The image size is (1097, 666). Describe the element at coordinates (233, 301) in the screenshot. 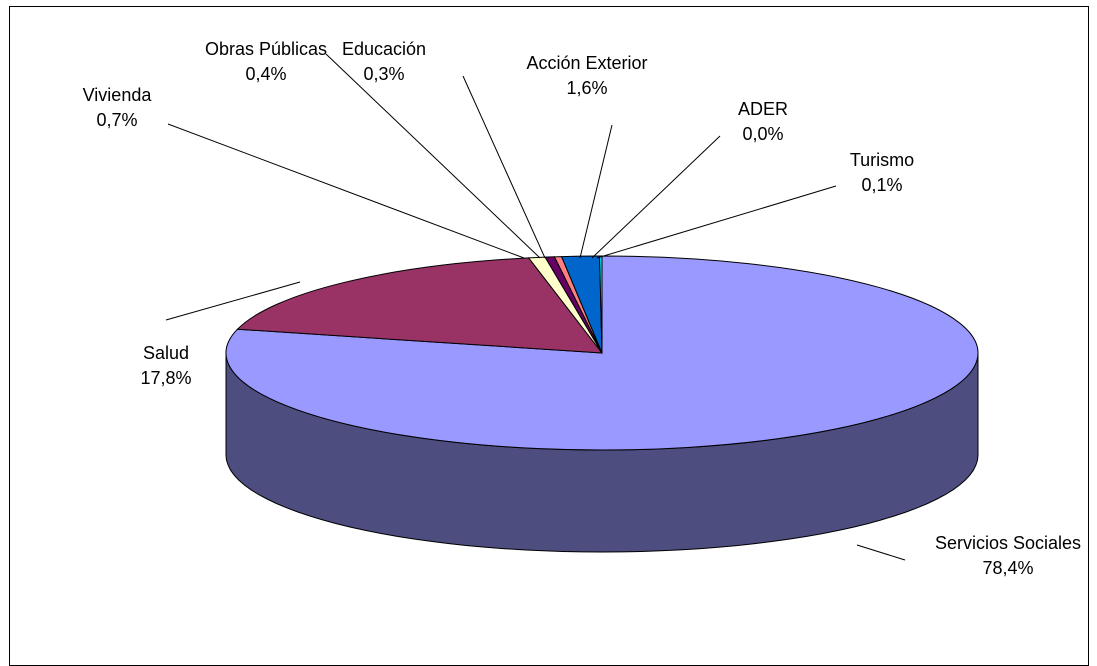

I see `leader-salud` at that location.